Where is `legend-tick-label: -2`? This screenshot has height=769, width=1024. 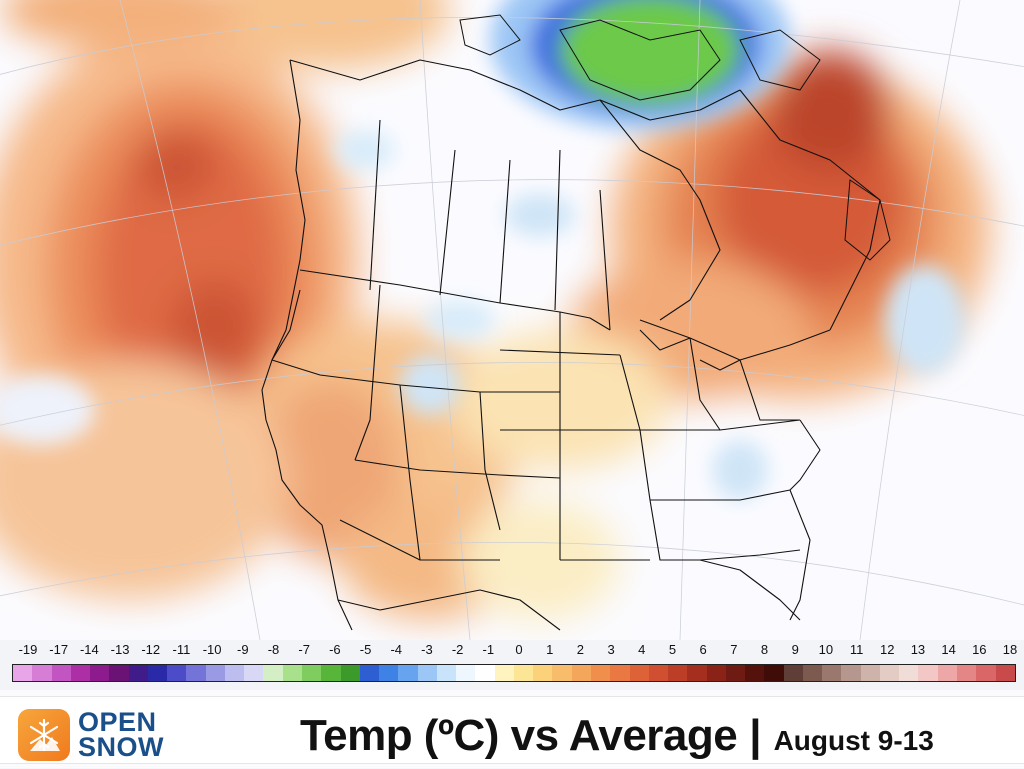
legend-tick-label: -2 is located at coordinates (457, 649).